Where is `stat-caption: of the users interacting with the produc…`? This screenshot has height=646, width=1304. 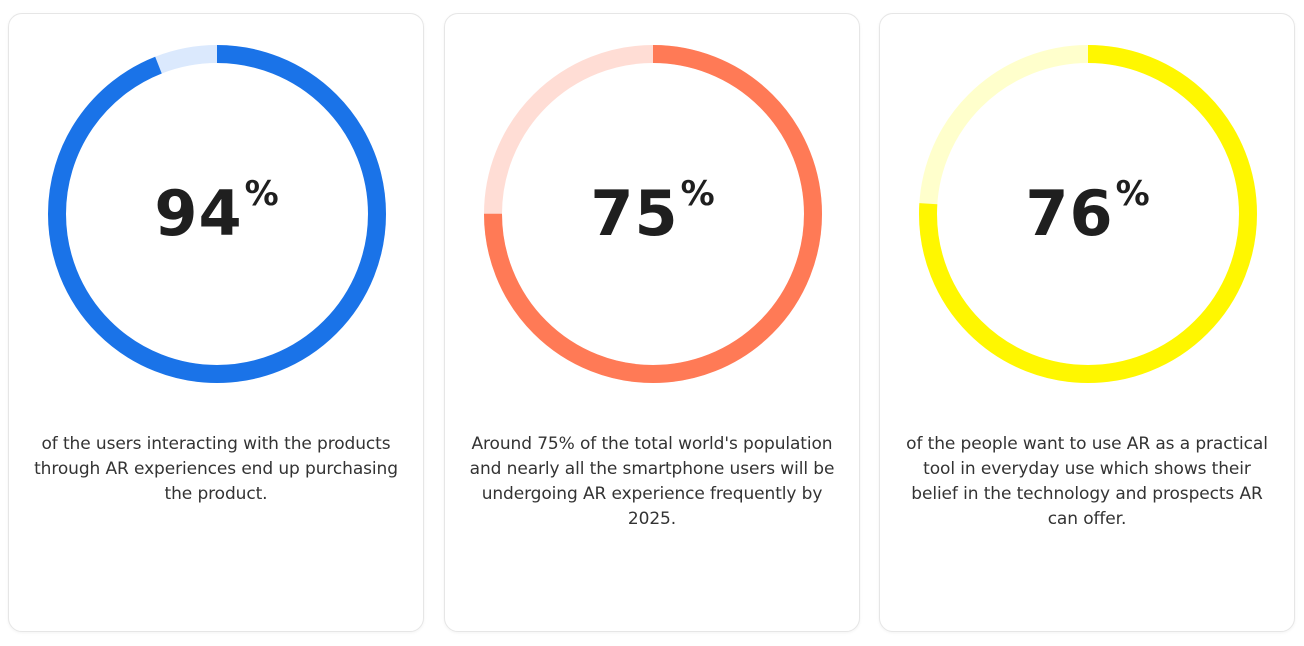 stat-caption: of the users interacting with the produc… is located at coordinates (216, 469).